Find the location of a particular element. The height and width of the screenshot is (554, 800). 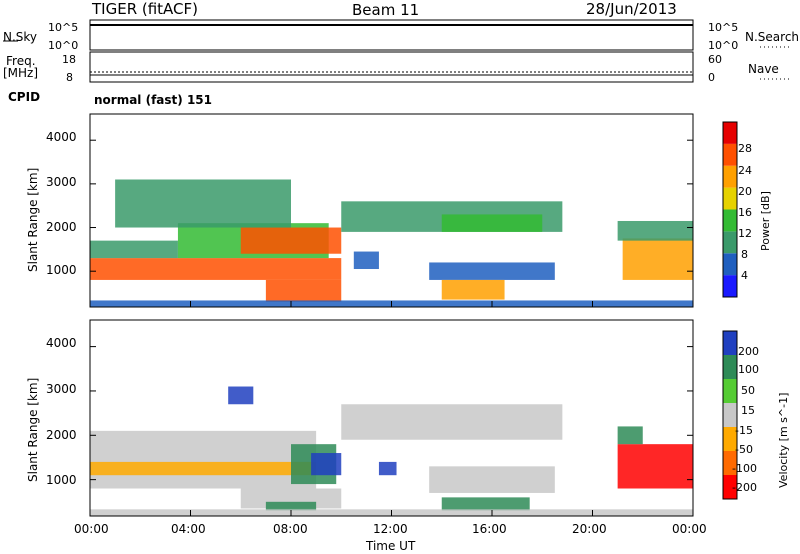

xtick-4: 16:00 is located at coordinates (489, 529).